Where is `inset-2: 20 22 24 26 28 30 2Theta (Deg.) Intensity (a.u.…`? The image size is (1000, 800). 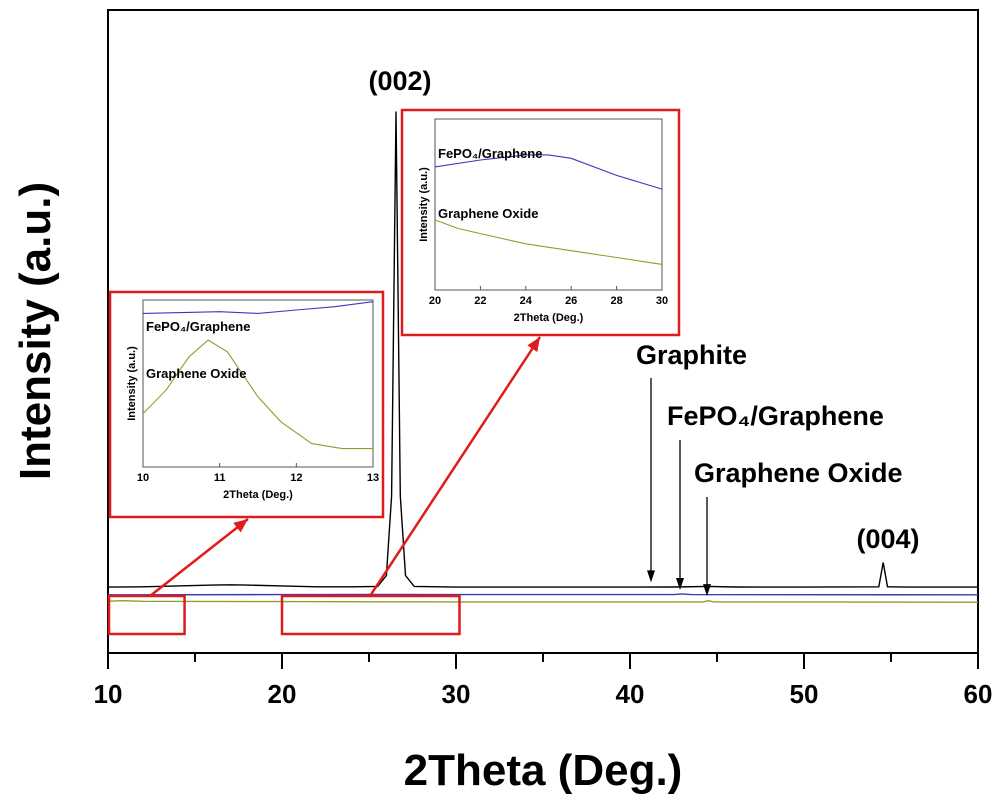 inset-2: 20 22 24 26 28 30 2Theta (Deg.) Intensity (a.u.… is located at coordinates (540, 222).